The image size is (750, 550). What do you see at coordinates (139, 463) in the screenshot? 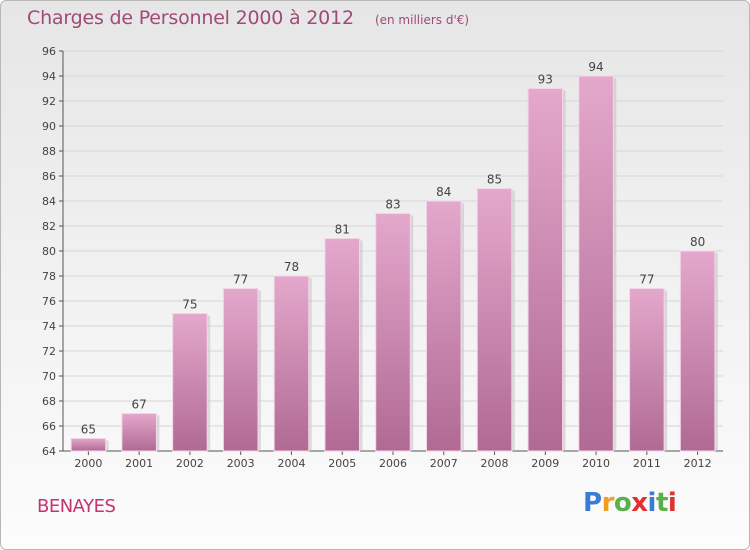
I see `x-tick-label: 2001` at bounding box center [139, 463].